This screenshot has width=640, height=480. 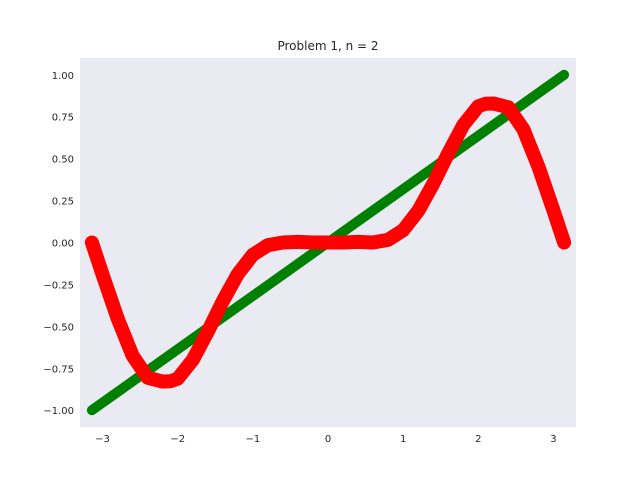 I want to click on y-tick-label: 0.00, so click(x=63, y=244).